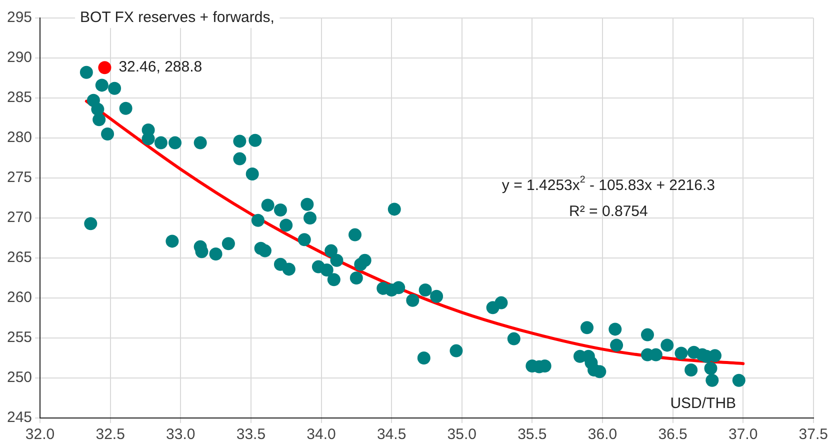 Image resolution: width=831 pixels, height=447 pixels. What do you see at coordinates (19, 337) in the screenshot?
I see `y-tick-label: 255` at bounding box center [19, 337].